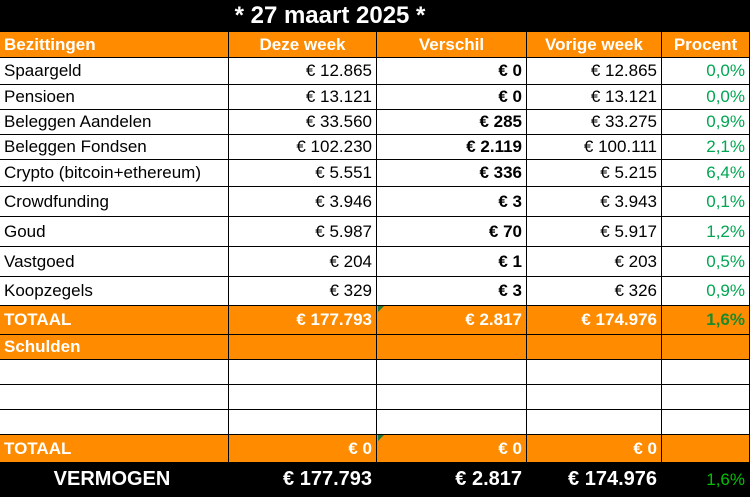 The image size is (750, 497). Describe the element at coordinates (303, 449) in the screenshot. I see `debts-total-this-week: € 0` at that location.